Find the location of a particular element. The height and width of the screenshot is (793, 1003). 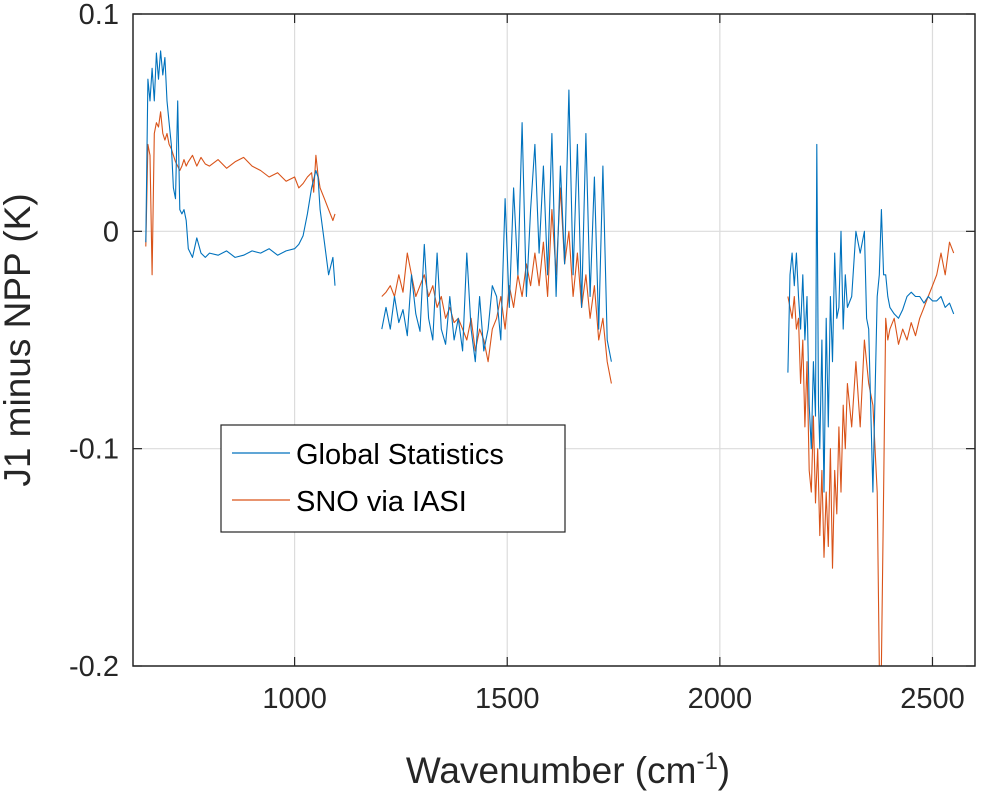

legend-label-sno-via-iasi: SNO via IASI is located at coordinates (381, 502).